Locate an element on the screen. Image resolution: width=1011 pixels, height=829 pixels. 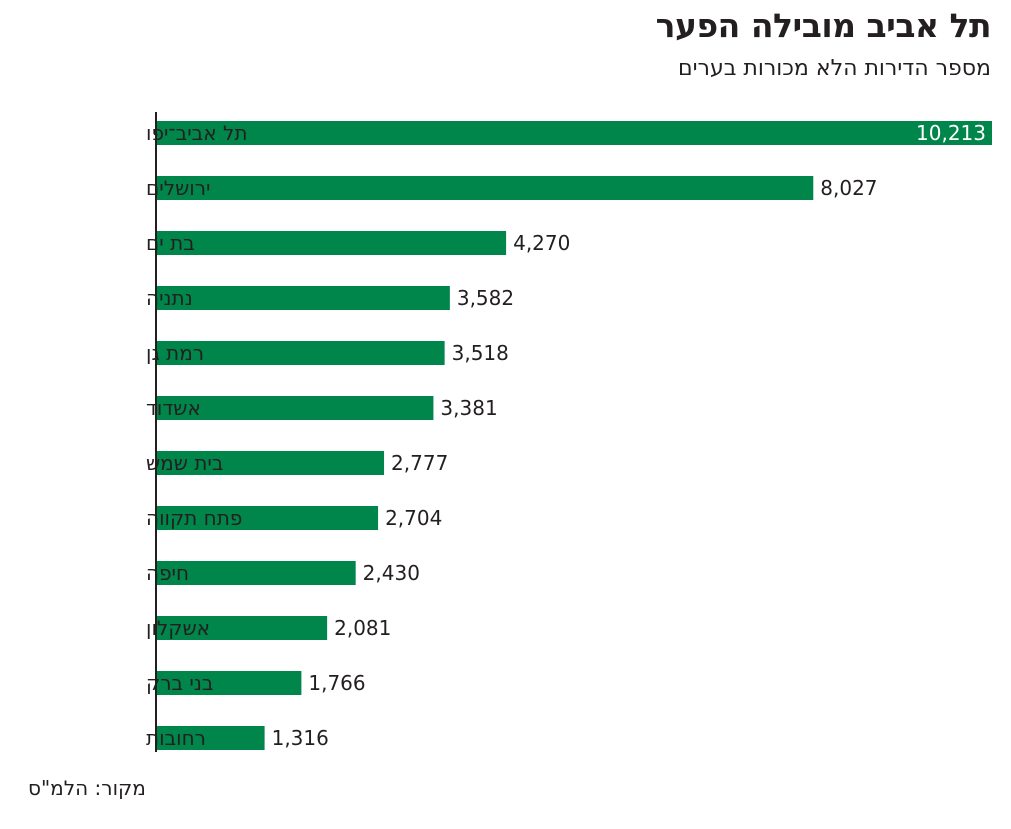
value-label-1: 8,027 is located at coordinates (848, 188).